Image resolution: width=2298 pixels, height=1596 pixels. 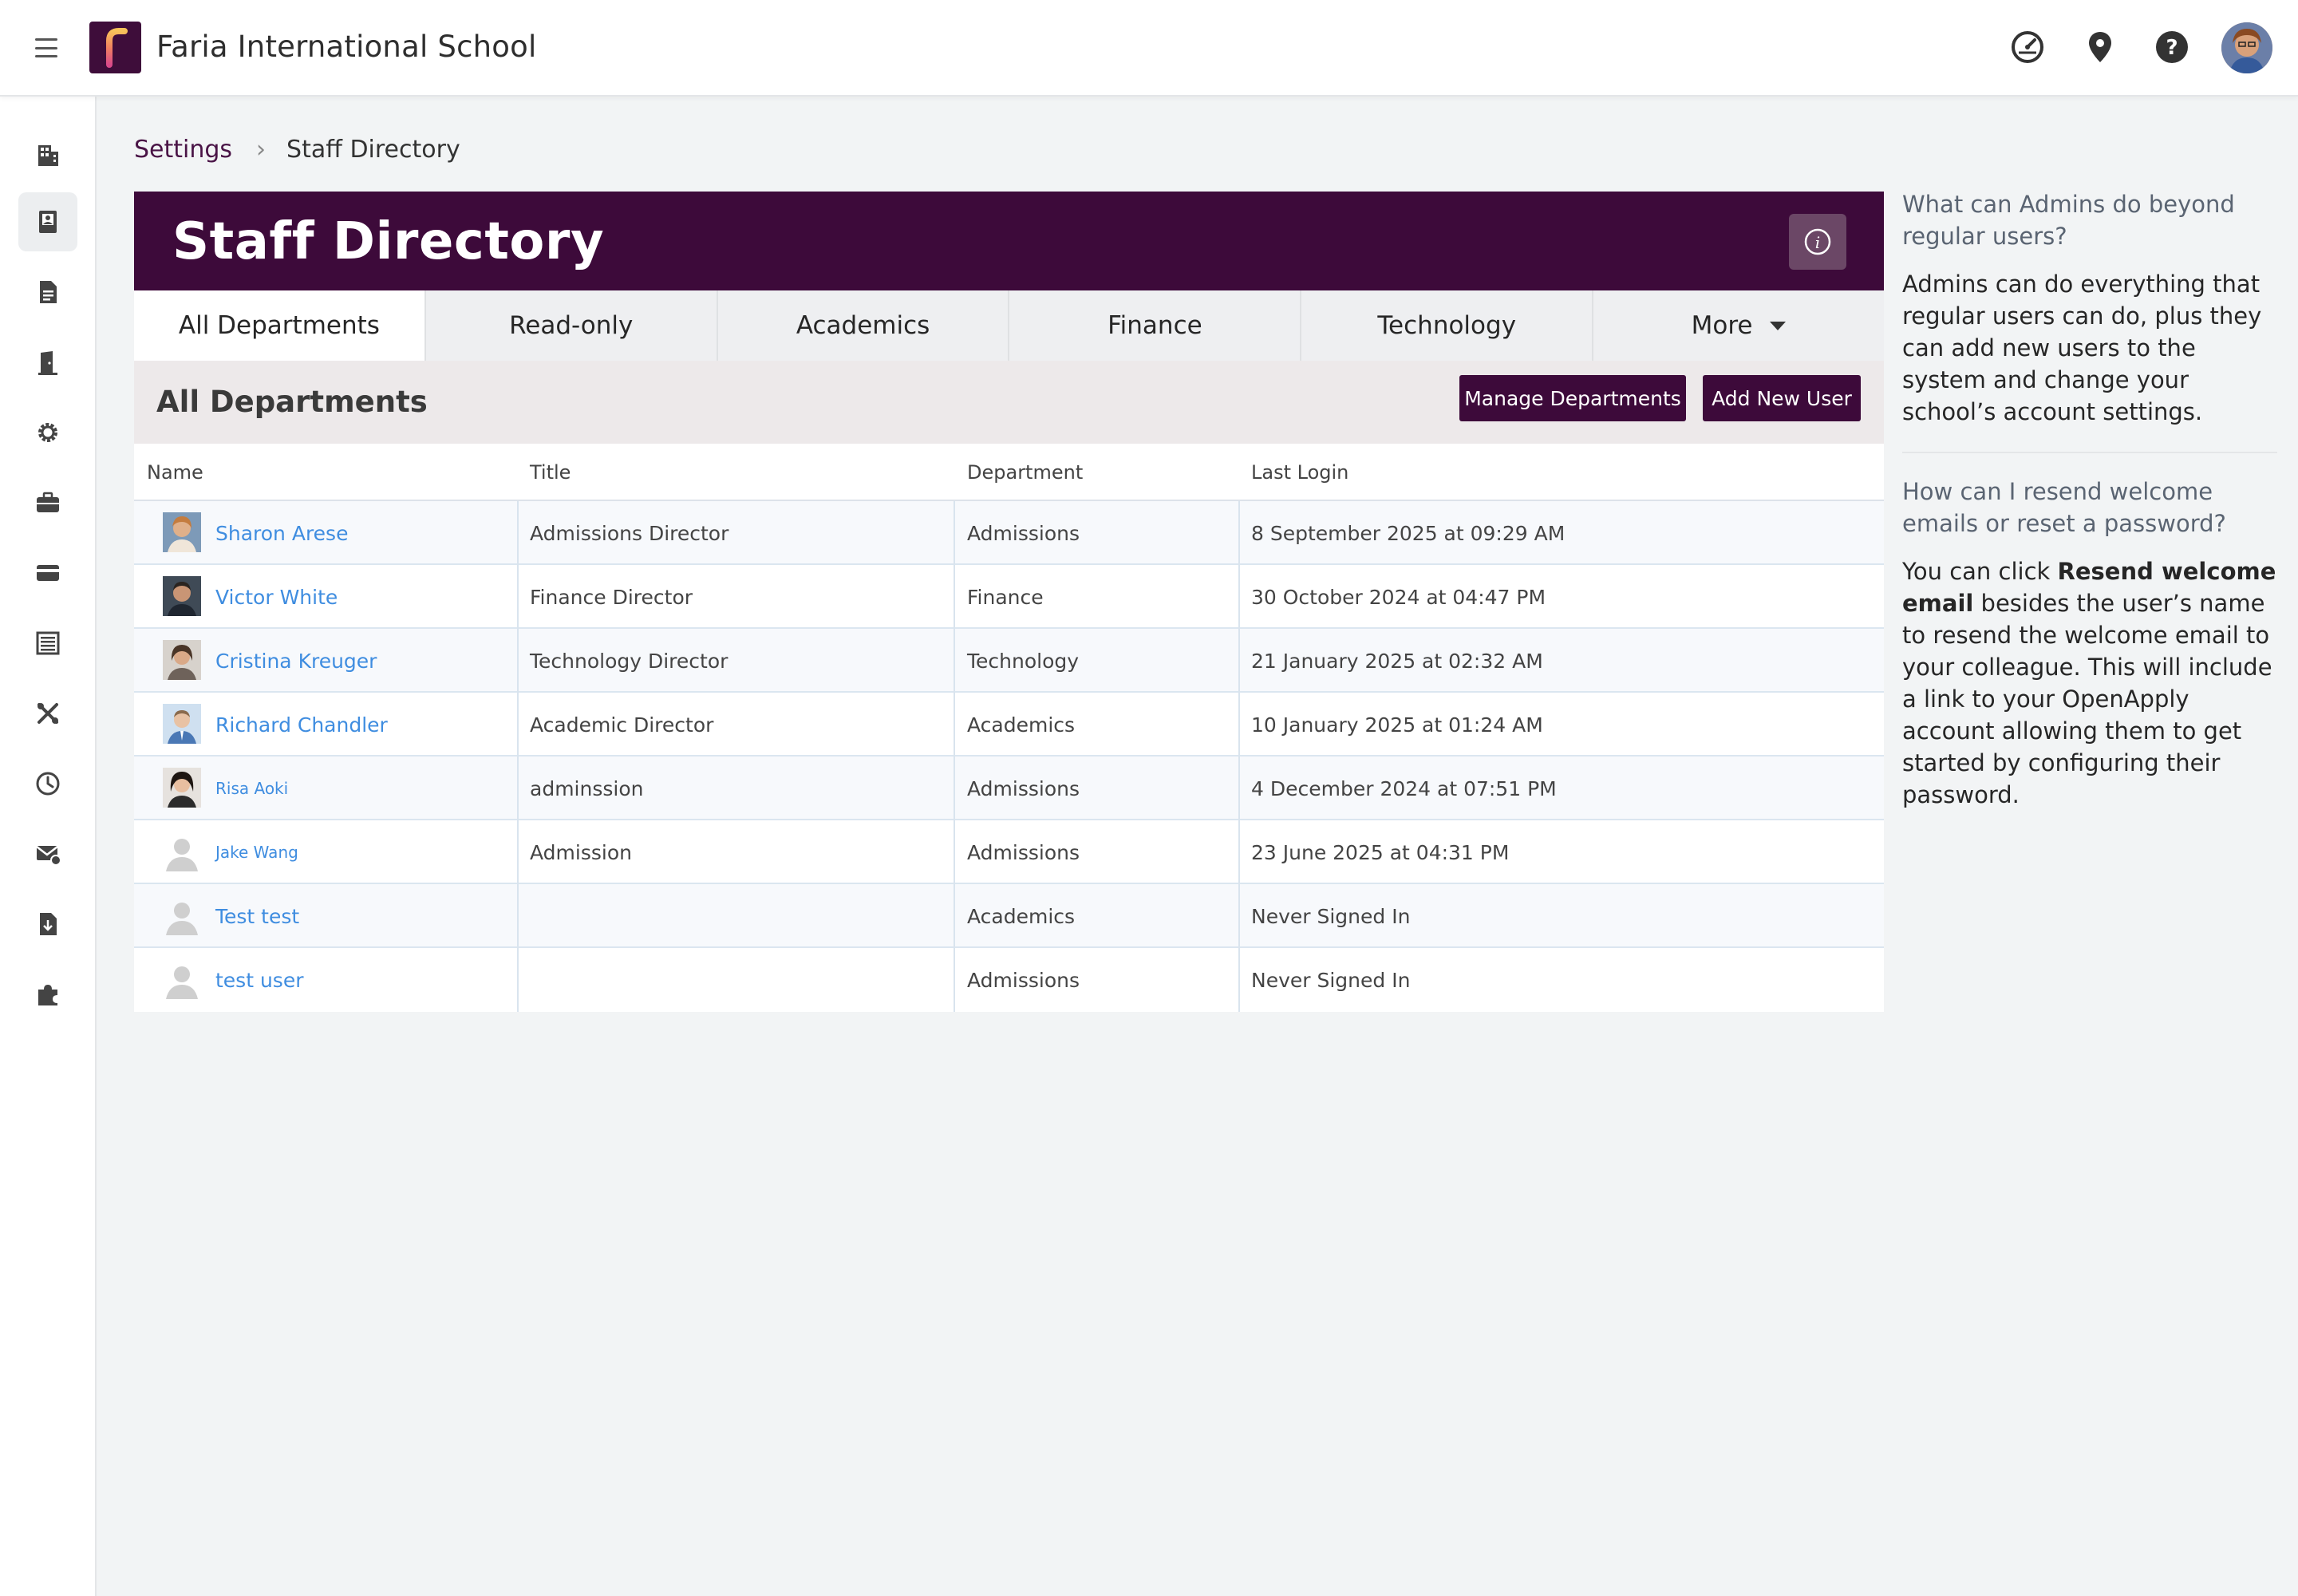 I want to click on address-book-icon, so click(x=48, y=221).